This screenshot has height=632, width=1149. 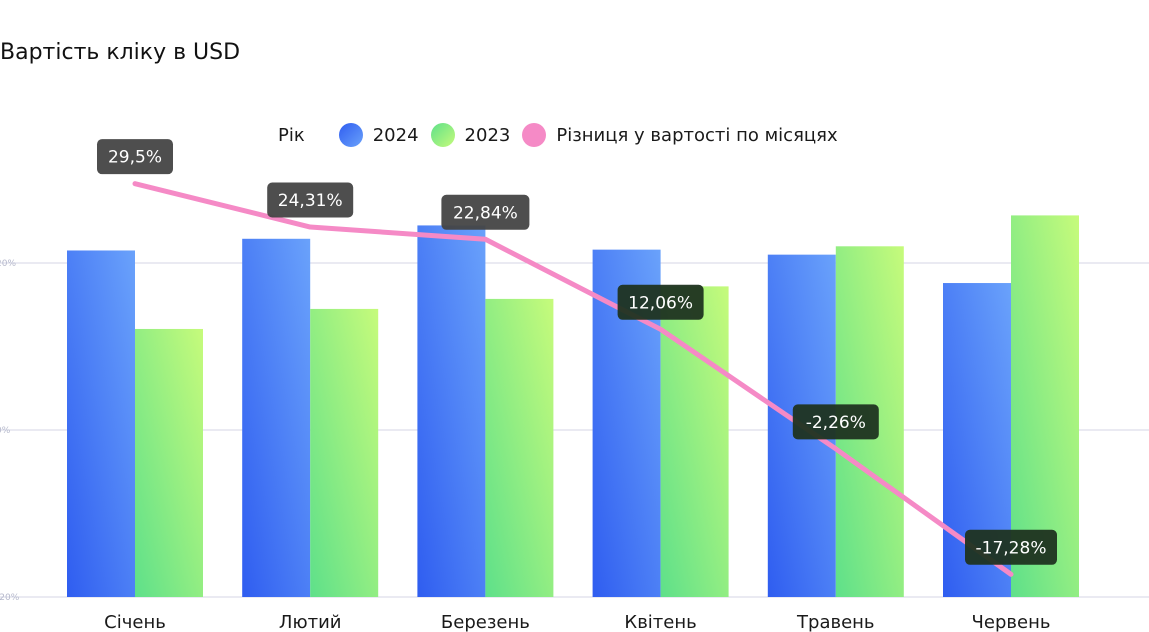 I want to click on data-label: 29,5%, so click(x=135, y=158).